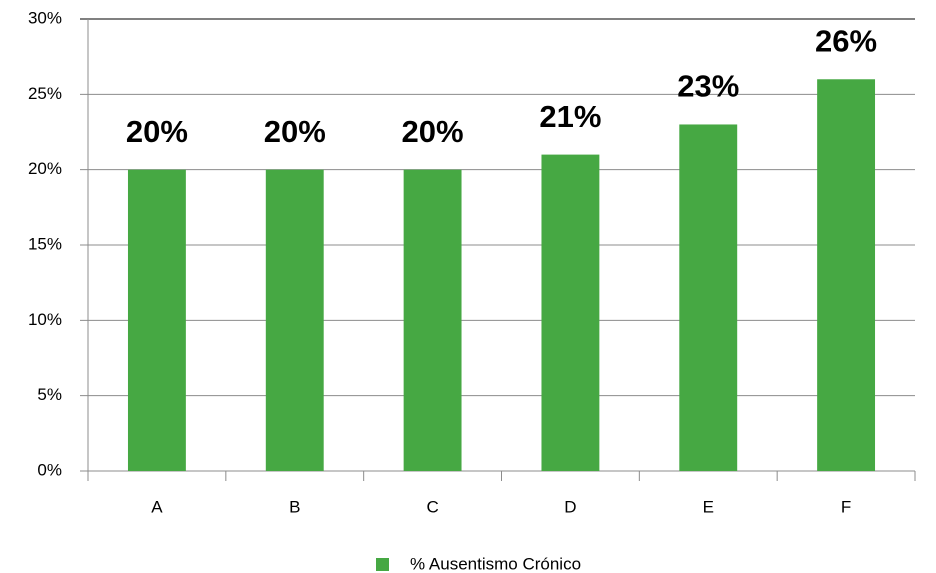 Image resolution: width=936 pixels, height=573 pixels. I want to click on y-tick-label: 15%, so click(45, 243).